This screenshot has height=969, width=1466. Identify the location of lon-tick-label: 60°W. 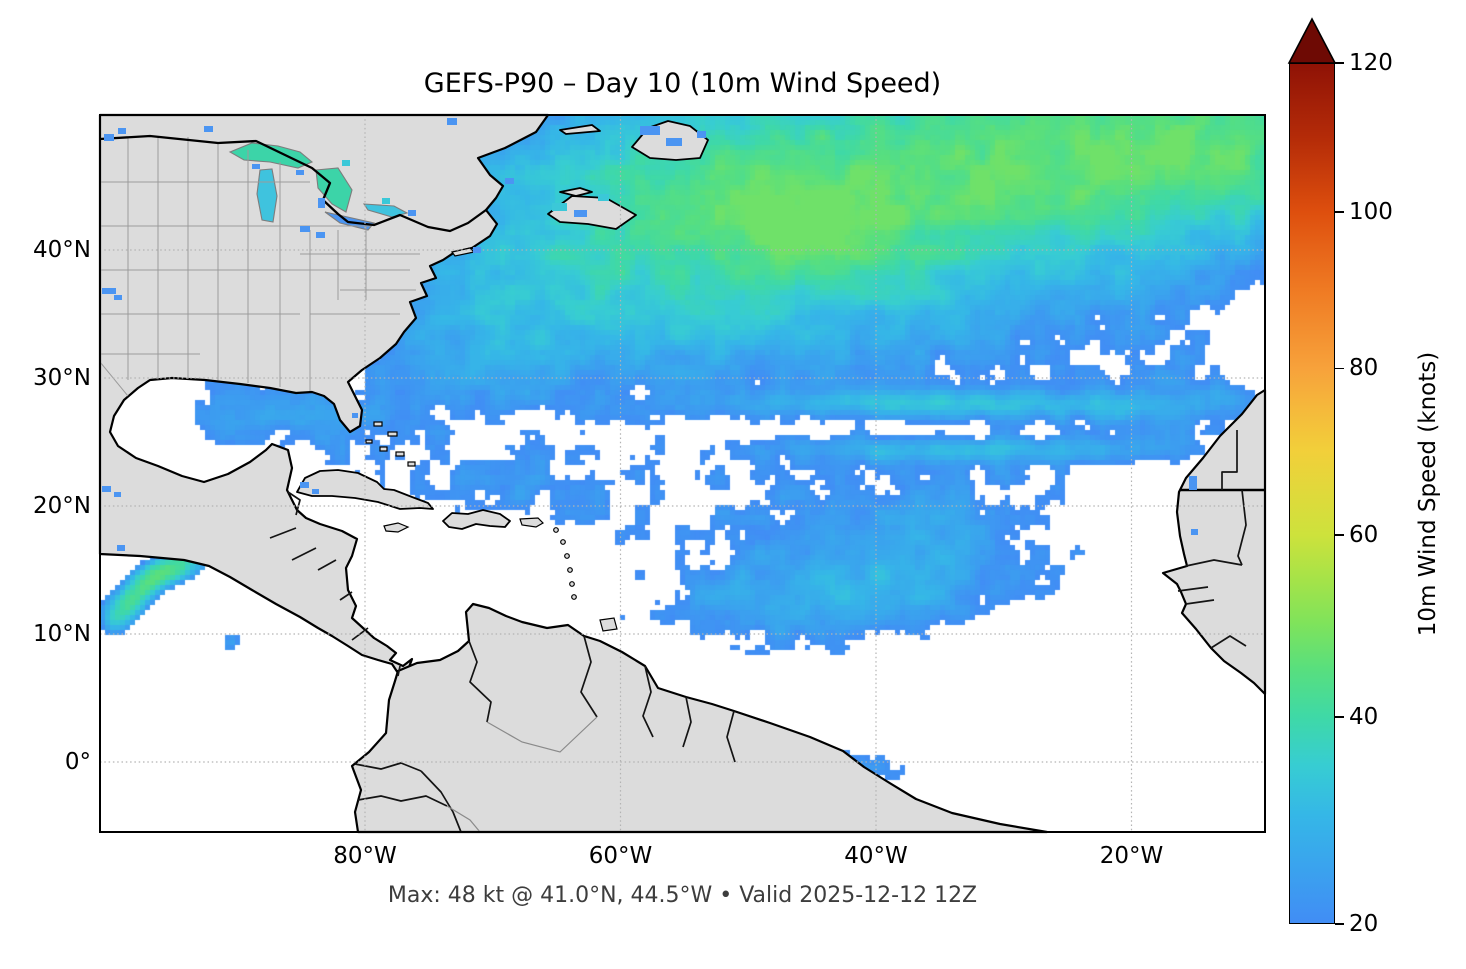
(620, 856).